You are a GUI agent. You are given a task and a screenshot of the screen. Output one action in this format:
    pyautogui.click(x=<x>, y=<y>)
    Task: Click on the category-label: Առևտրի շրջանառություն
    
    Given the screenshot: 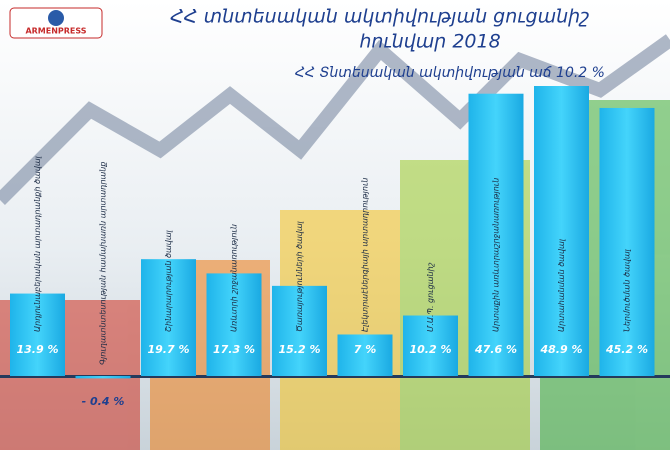 What is the action you would take?
    pyautogui.click(x=234, y=278)
    